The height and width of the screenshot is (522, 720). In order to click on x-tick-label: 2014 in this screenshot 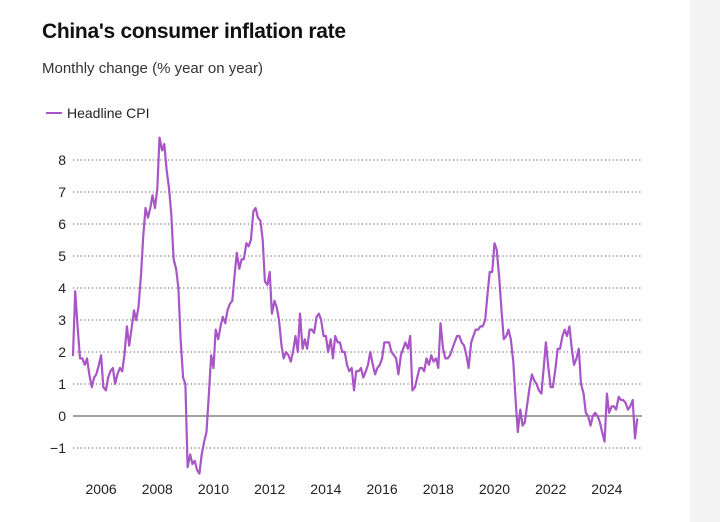, I will do `click(325, 489)`.